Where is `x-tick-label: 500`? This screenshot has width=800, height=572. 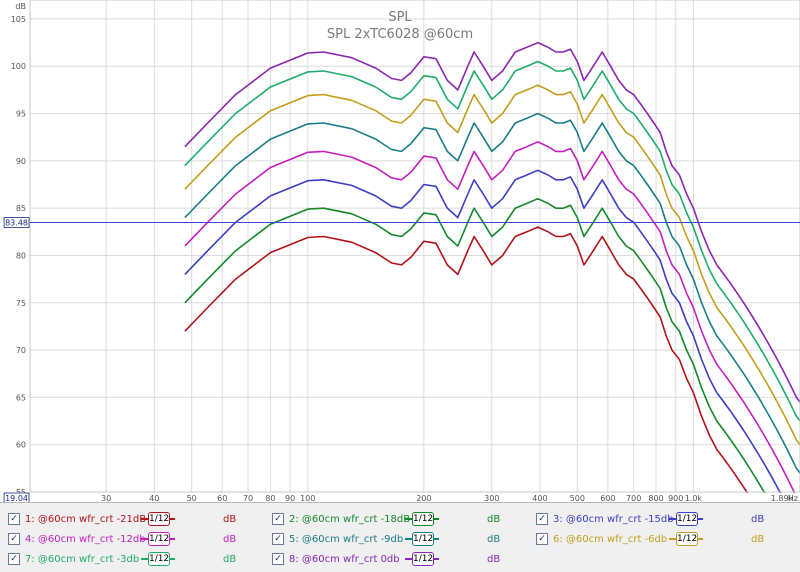 x-tick-label: 500 is located at coordinates (577, 498).